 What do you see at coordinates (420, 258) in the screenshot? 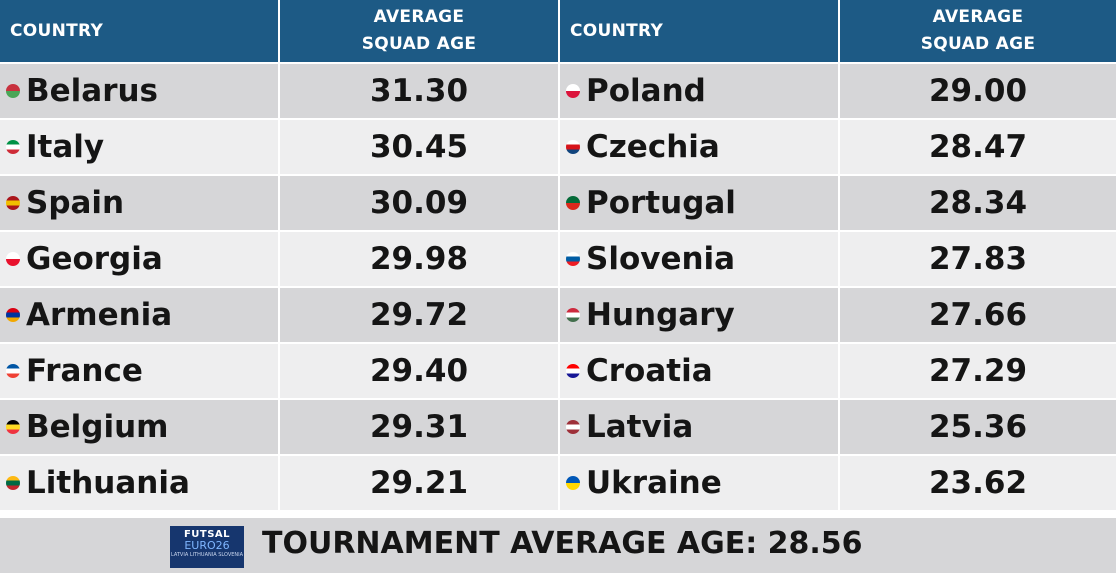
I see `squad-age-value: 29.98` at bounding box center [420, 258].